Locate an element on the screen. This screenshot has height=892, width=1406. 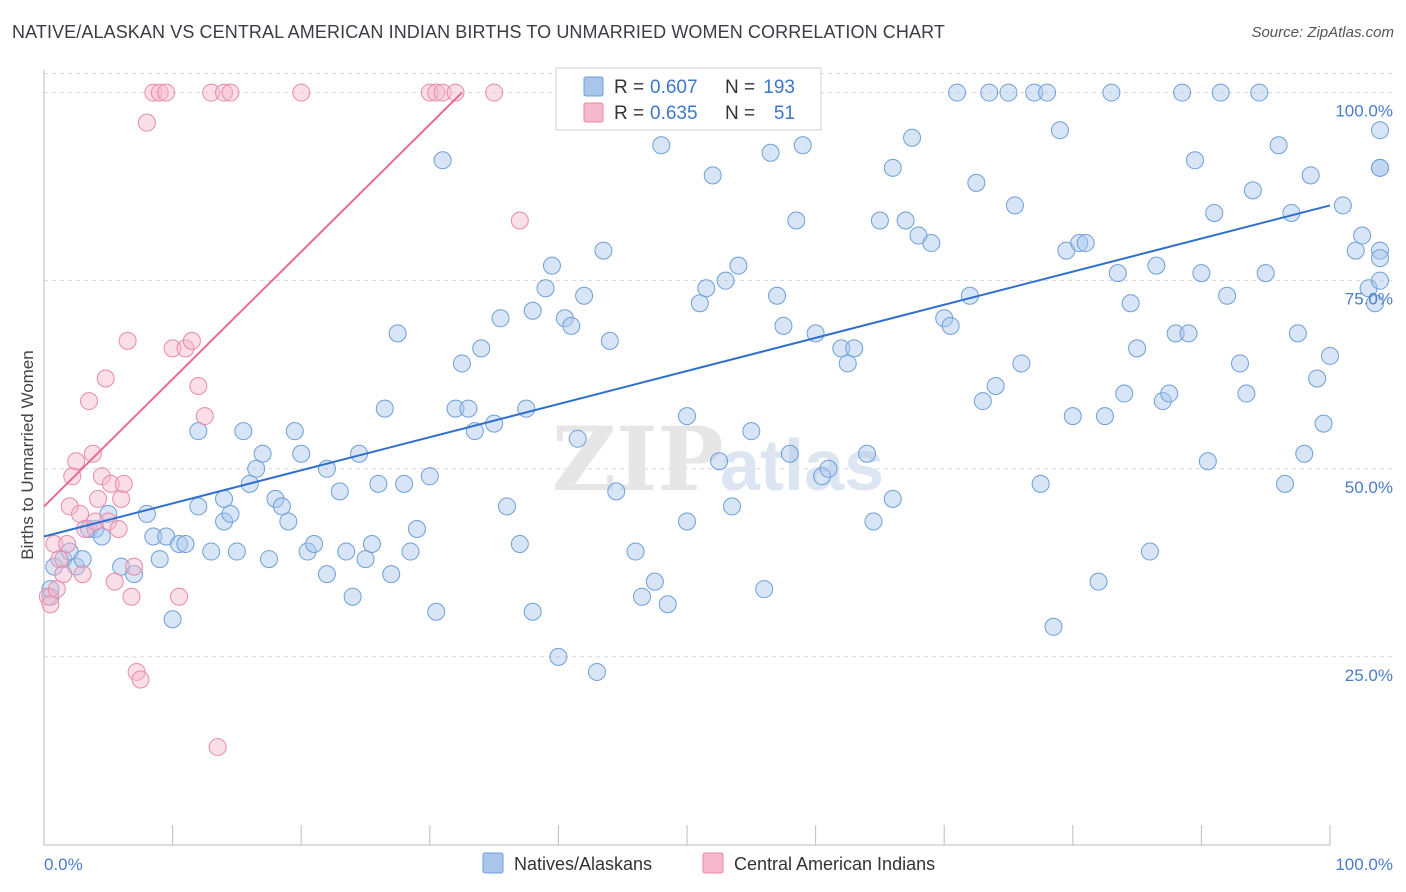
legend-n-label-1: N = is located at coordinates (740, 87).